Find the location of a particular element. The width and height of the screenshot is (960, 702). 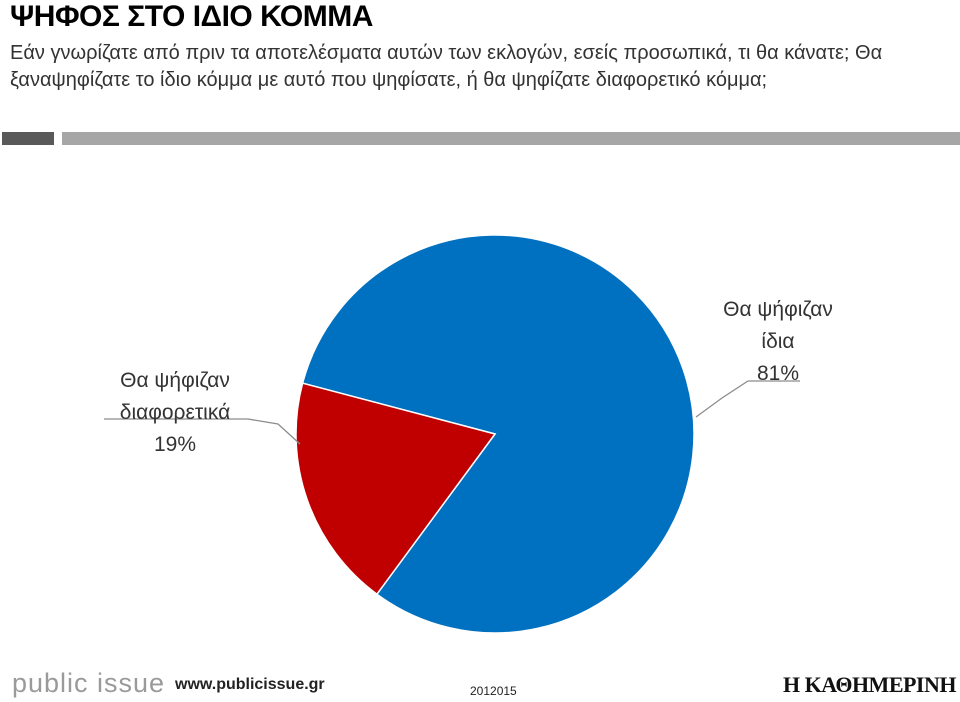

divider-bar-dark is located at coordinates (28, 138).